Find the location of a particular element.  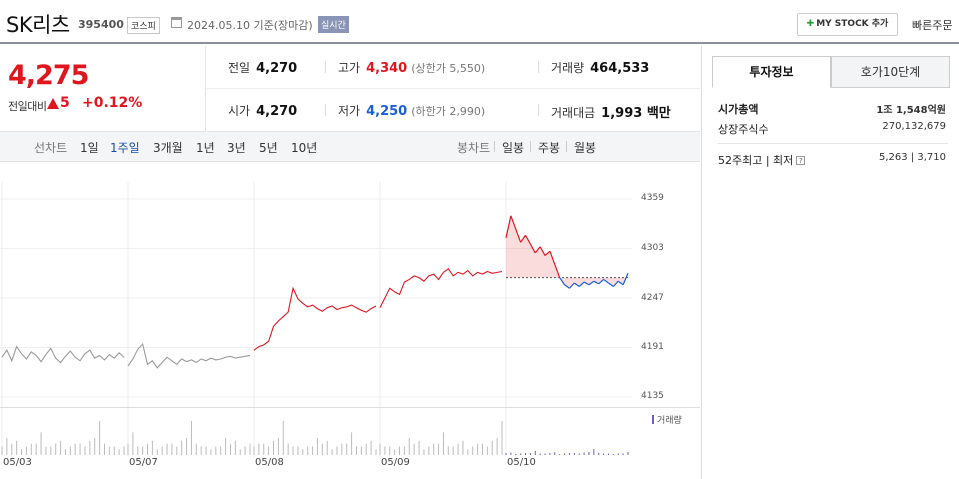

stat-label: 전일 is located at coordinates (239, 68).